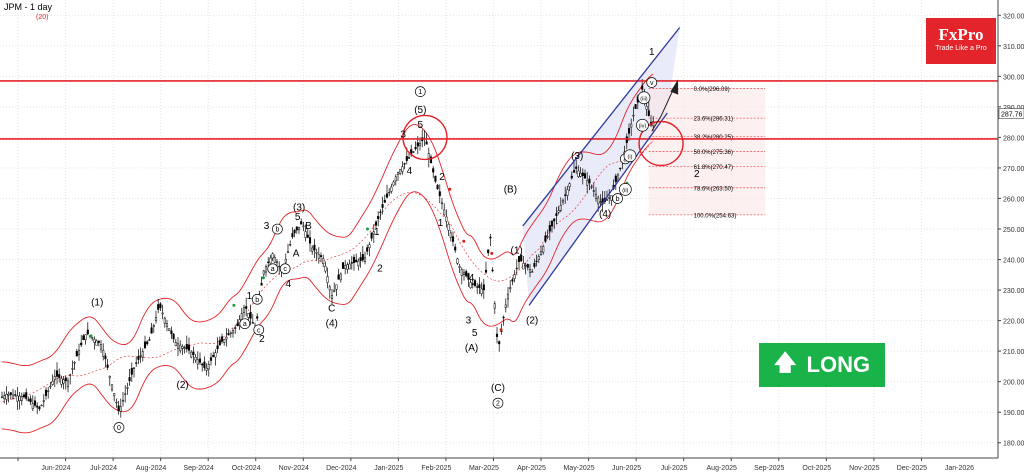  What do you see at coordinates (472, 278) in the screenshot?
I see `wave-label: 4` at bounding box center [472, 278].